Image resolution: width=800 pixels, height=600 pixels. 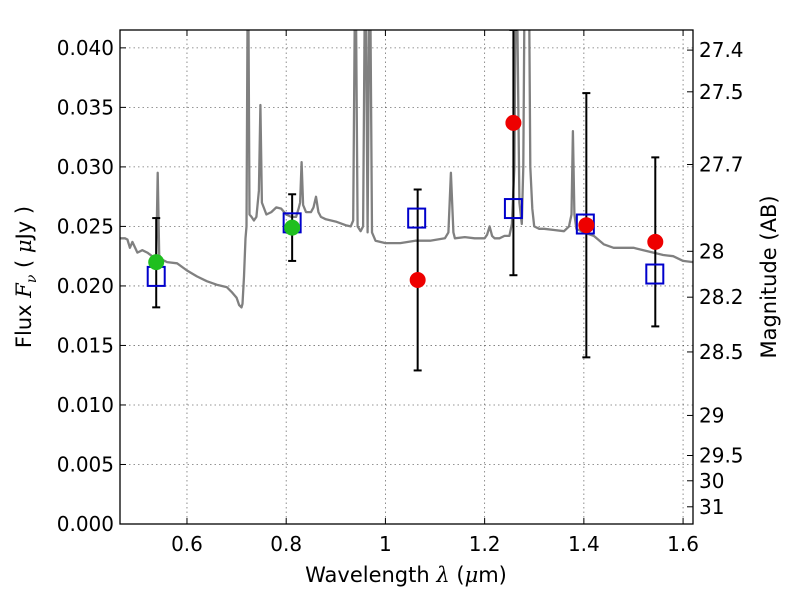 I want to click on y2-tick-label: 30, so click(x=711, y=481).